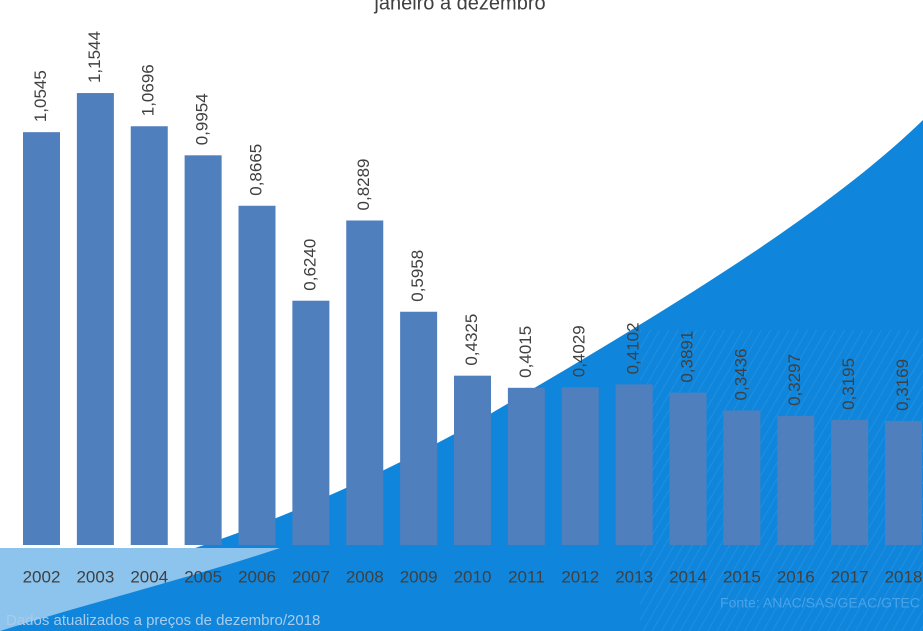  What do you see at coordinates (633, 348) in the screenshot?
I see `value-label: 0,4102` at bounding box center [633, 348].